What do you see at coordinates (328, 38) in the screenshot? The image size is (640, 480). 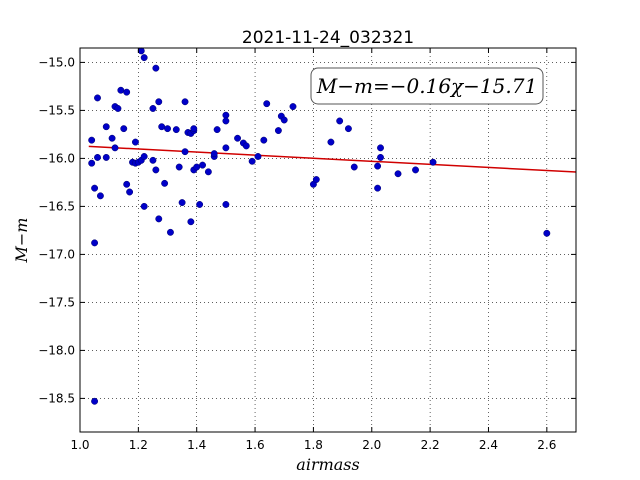 I see `chart-title: 2021-11-24_032321` at bounding box center [328, 38].